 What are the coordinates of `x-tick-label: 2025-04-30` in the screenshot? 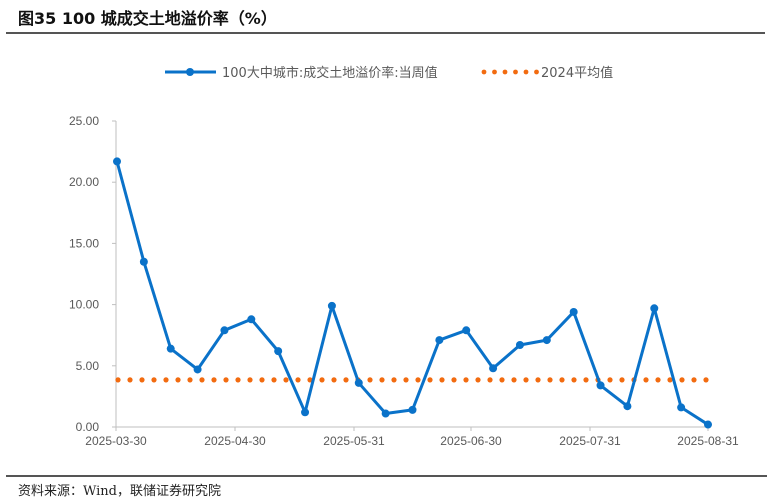 It's located at (235, 441).